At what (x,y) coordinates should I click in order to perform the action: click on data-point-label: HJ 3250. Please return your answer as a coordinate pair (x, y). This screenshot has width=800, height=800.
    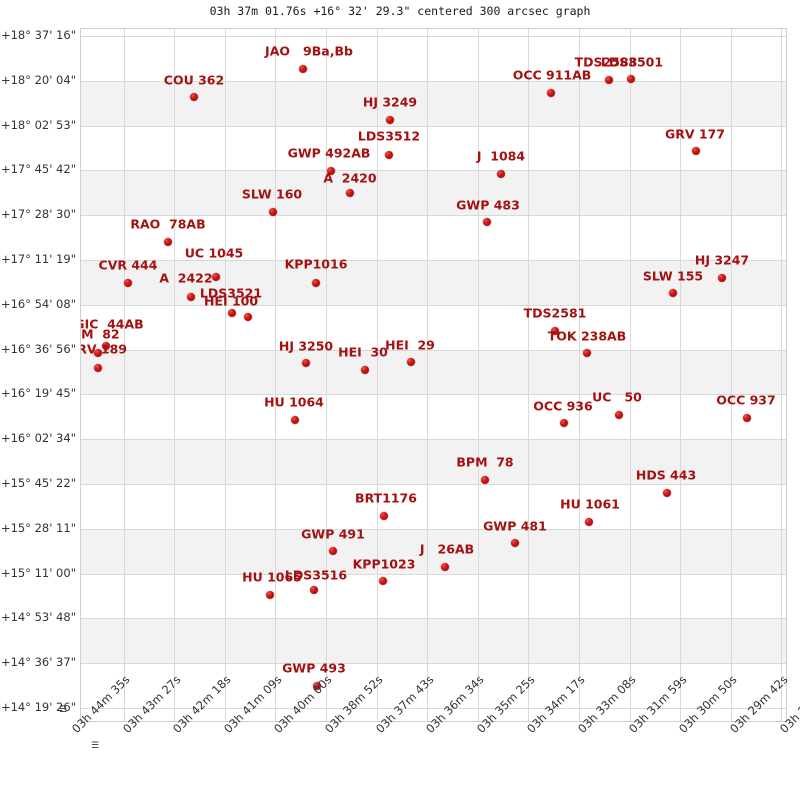
    Looking at the image, I should click on (306, 346).